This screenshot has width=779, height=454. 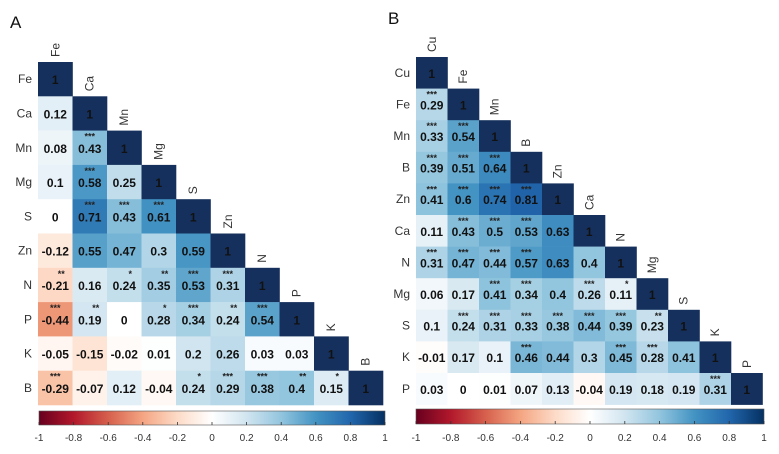 I want to click on cell-value: 0.59, so click(x=194, y=252).